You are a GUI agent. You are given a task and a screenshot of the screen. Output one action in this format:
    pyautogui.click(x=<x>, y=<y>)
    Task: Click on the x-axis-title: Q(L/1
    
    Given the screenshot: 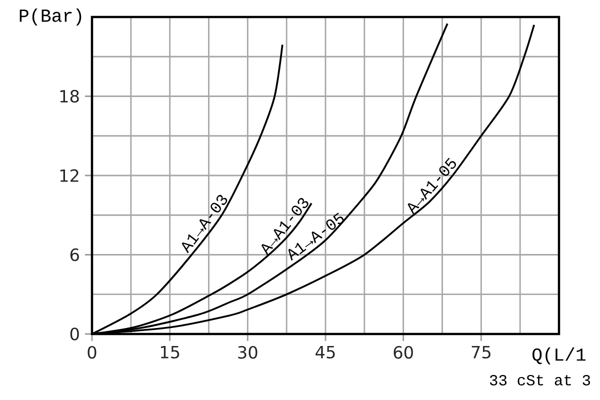 What is the action you would take?
    pyautogui.click(x=559, y=355)
    